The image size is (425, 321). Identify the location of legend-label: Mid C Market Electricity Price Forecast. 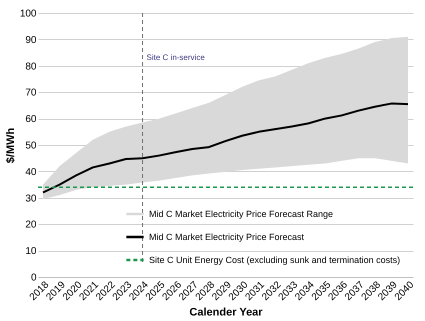
(227, 237).